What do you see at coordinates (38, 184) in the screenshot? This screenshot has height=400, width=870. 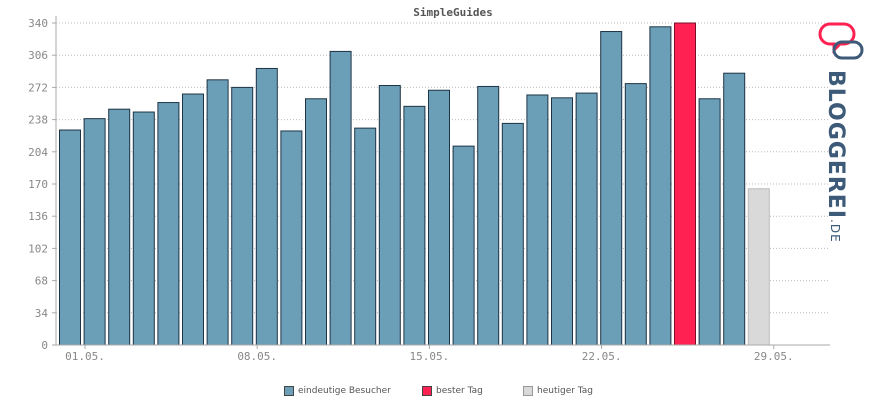 I see `y-tick-label: 170` at bounding box center [38, 184].